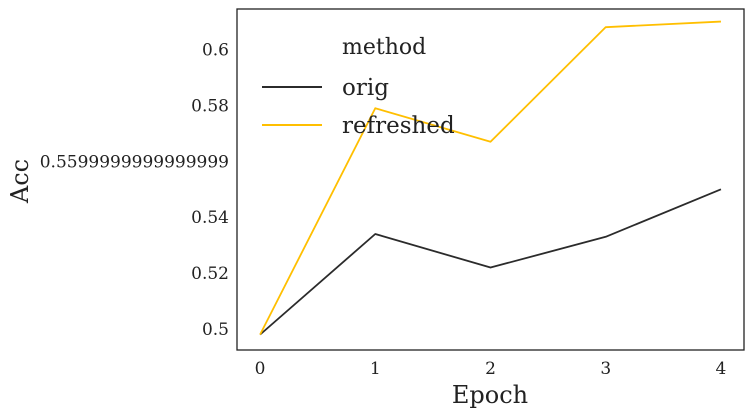  I want to click on x-tick-label: 4, so click(721, 369).